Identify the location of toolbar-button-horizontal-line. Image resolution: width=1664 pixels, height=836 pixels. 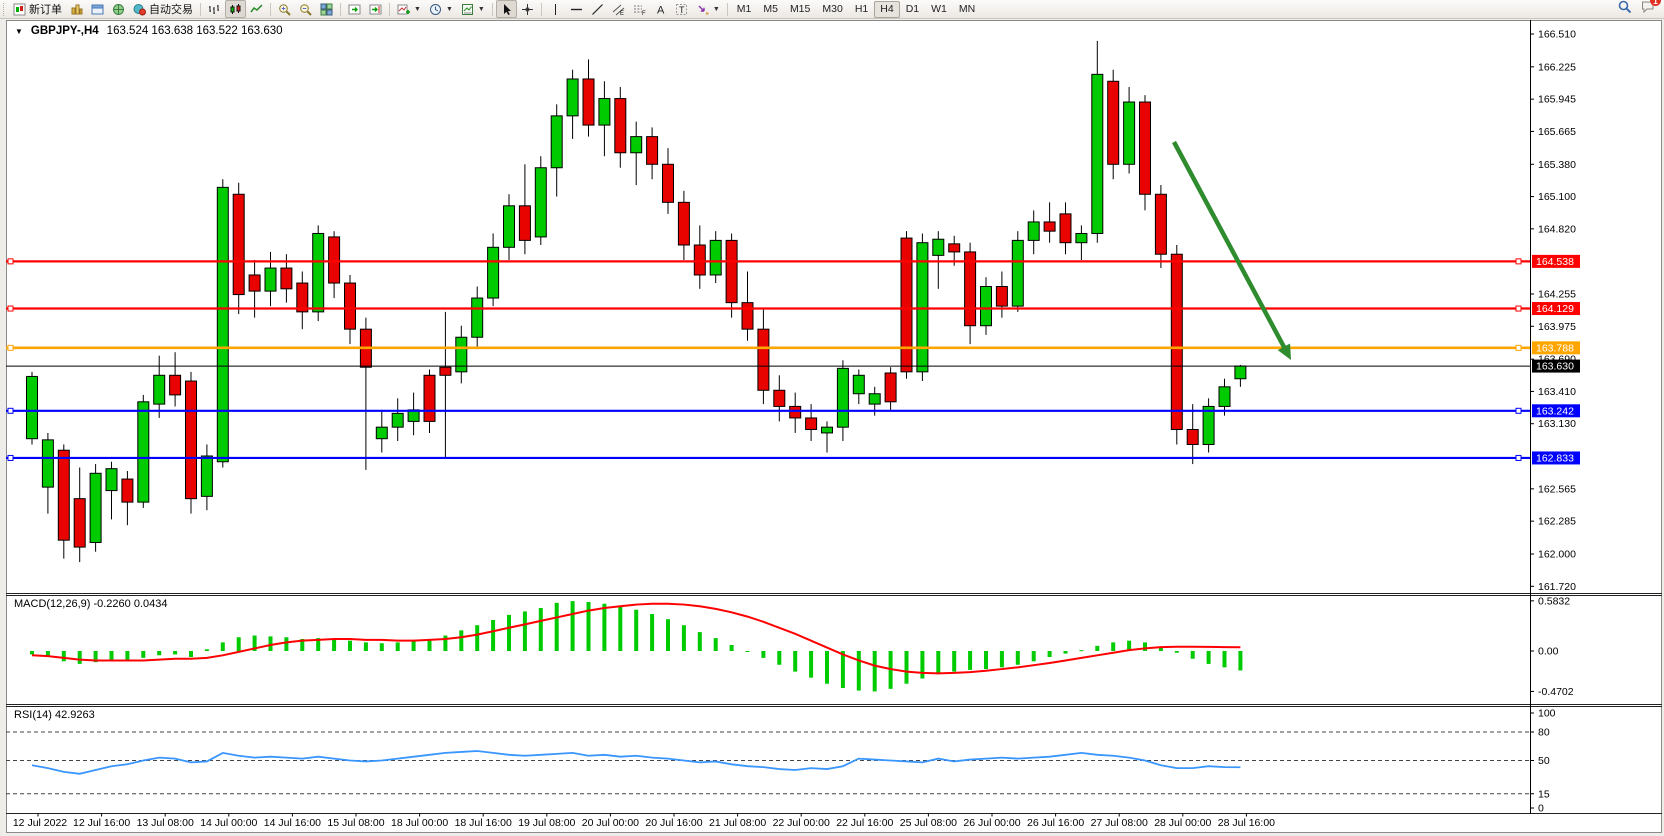
(576, 9).